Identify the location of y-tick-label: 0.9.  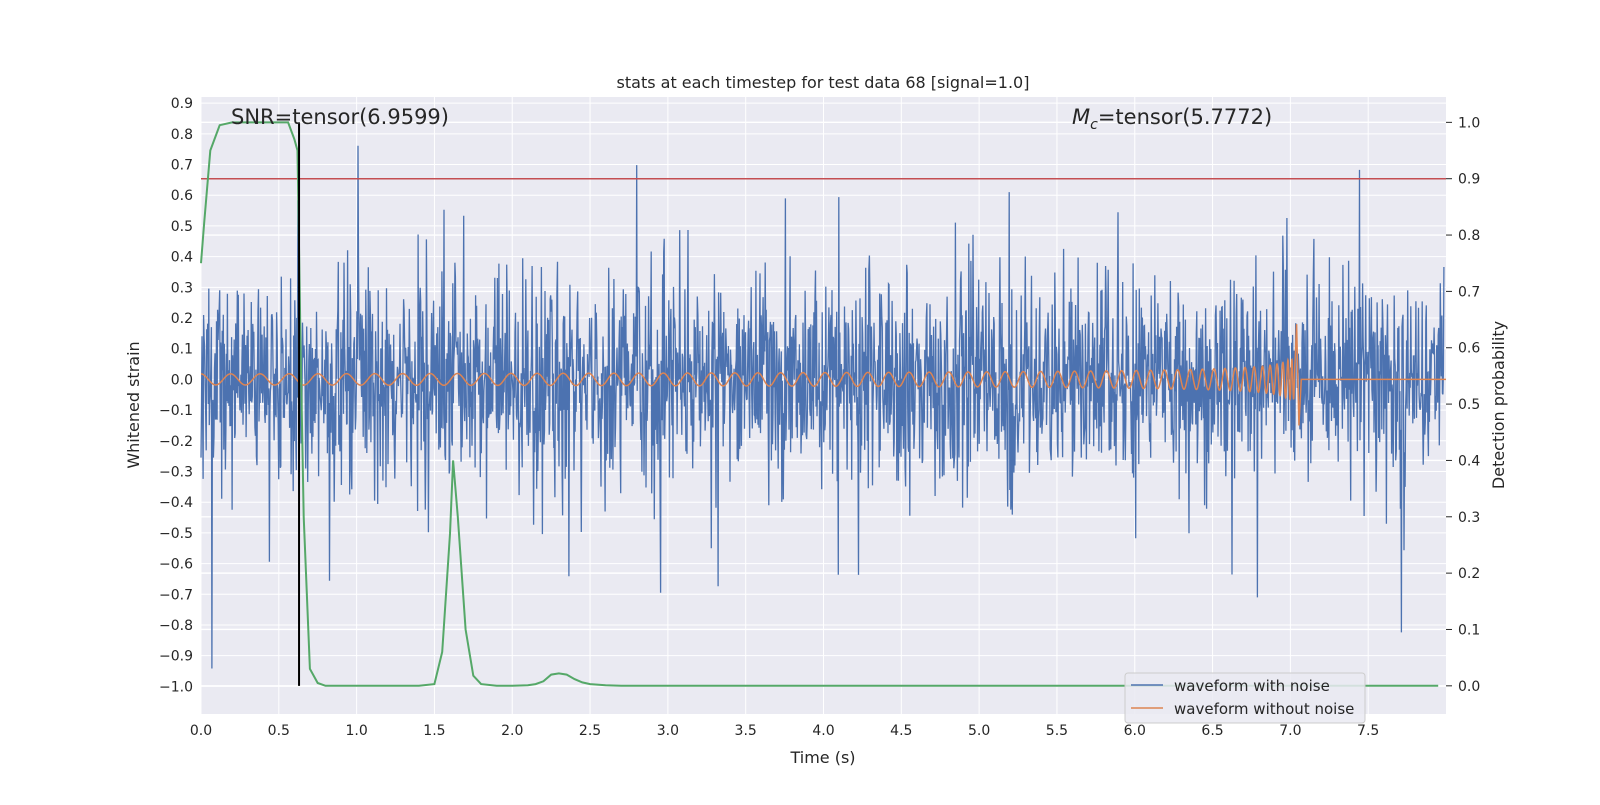
(182, 104).